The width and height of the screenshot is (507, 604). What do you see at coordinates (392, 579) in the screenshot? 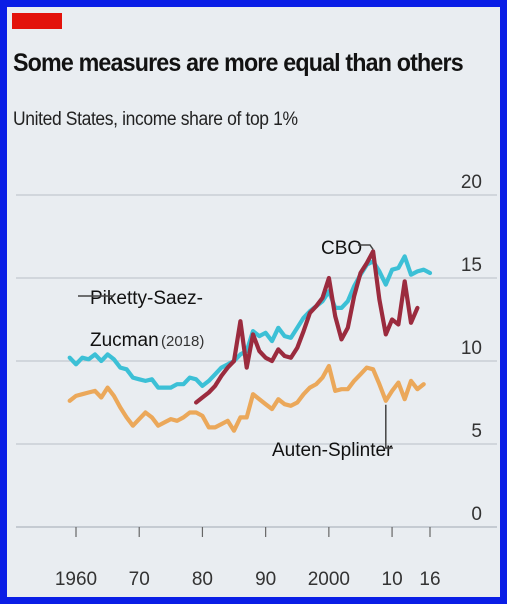
I see `x-tick-label: 10` at bounding box center [392, 579].